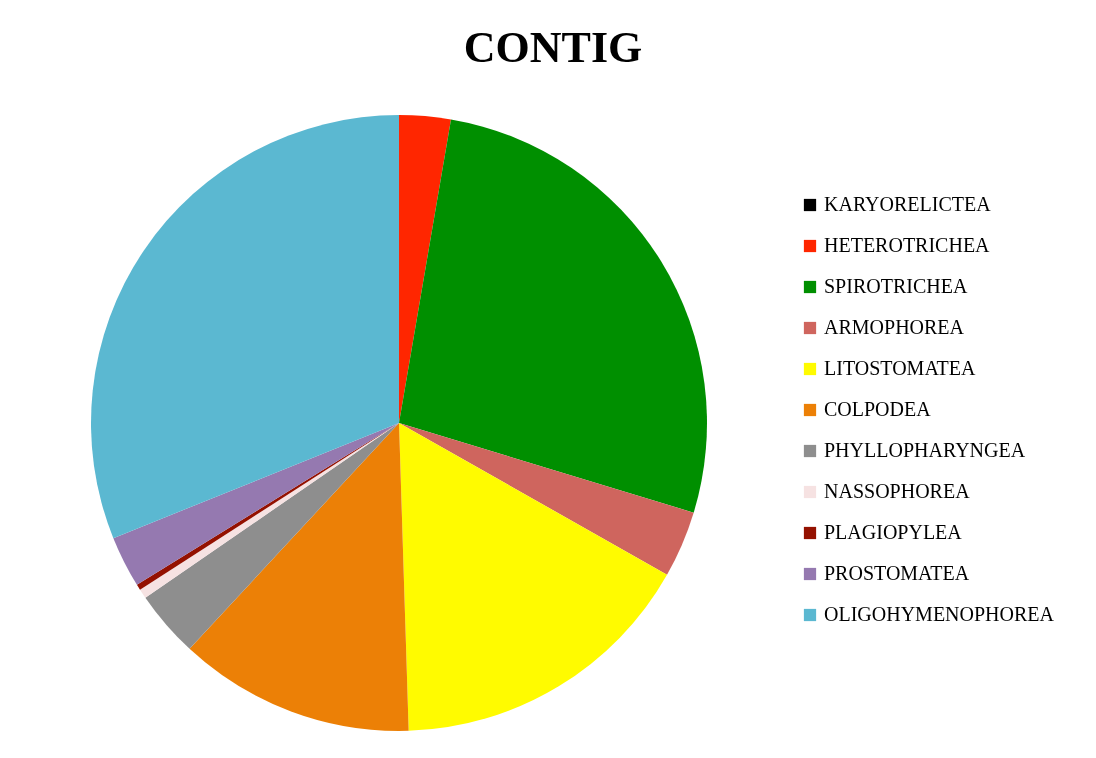  I want to click on legend-label: SPIROTRICHEA, so click(896, 286).